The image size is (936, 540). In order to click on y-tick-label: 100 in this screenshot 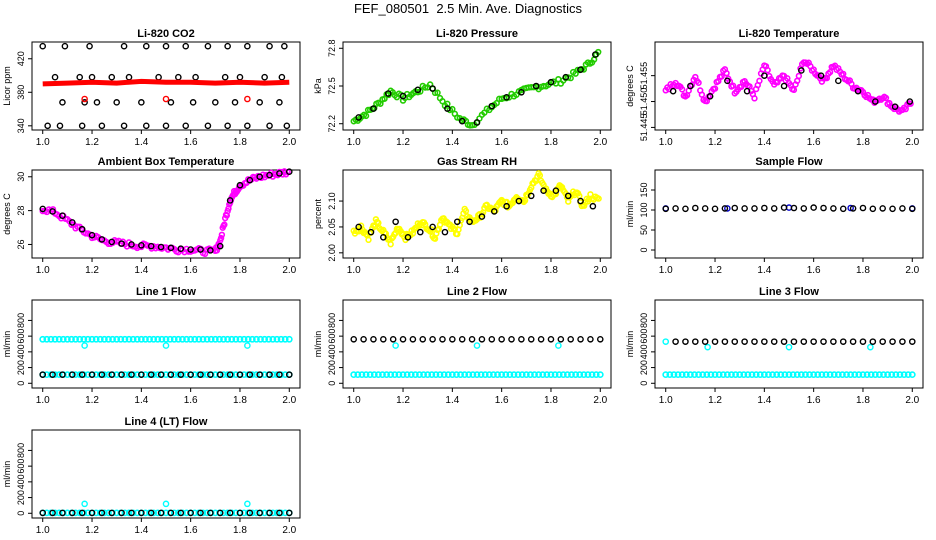, I will do `click(644, 209)`.